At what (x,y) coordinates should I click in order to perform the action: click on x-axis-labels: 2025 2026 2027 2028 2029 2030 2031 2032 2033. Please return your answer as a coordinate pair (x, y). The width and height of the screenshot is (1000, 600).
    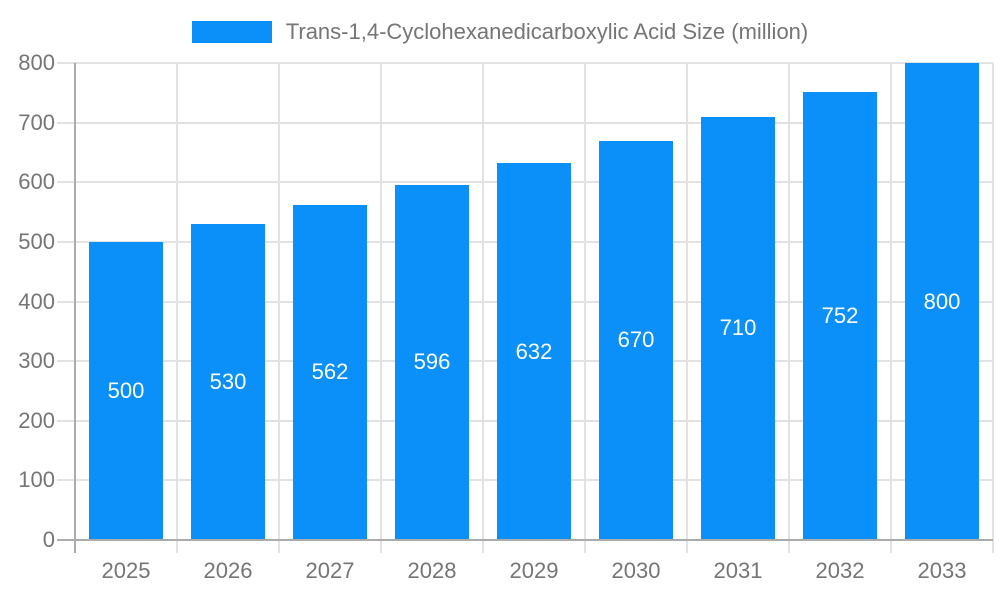
    Looking at the image, I should click on (534, 572).